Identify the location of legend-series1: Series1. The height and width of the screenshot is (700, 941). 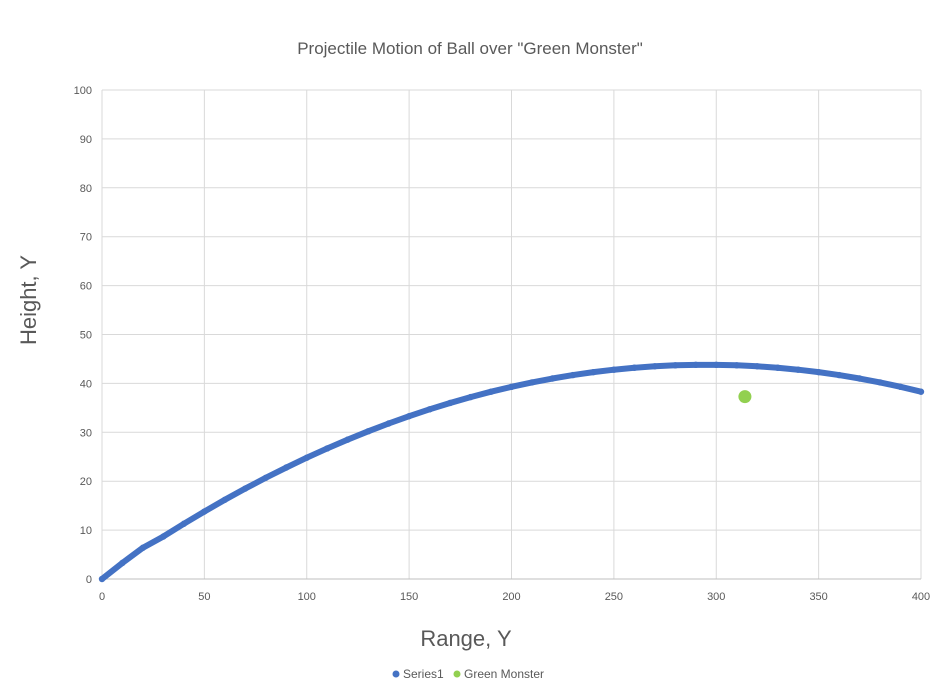
(418, 674).